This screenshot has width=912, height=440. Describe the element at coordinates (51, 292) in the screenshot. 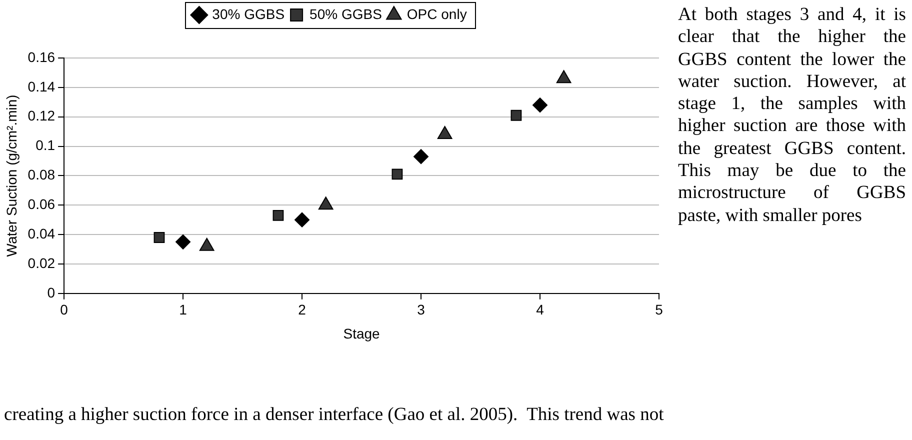

I see `y-tick-label: 0` at that location.